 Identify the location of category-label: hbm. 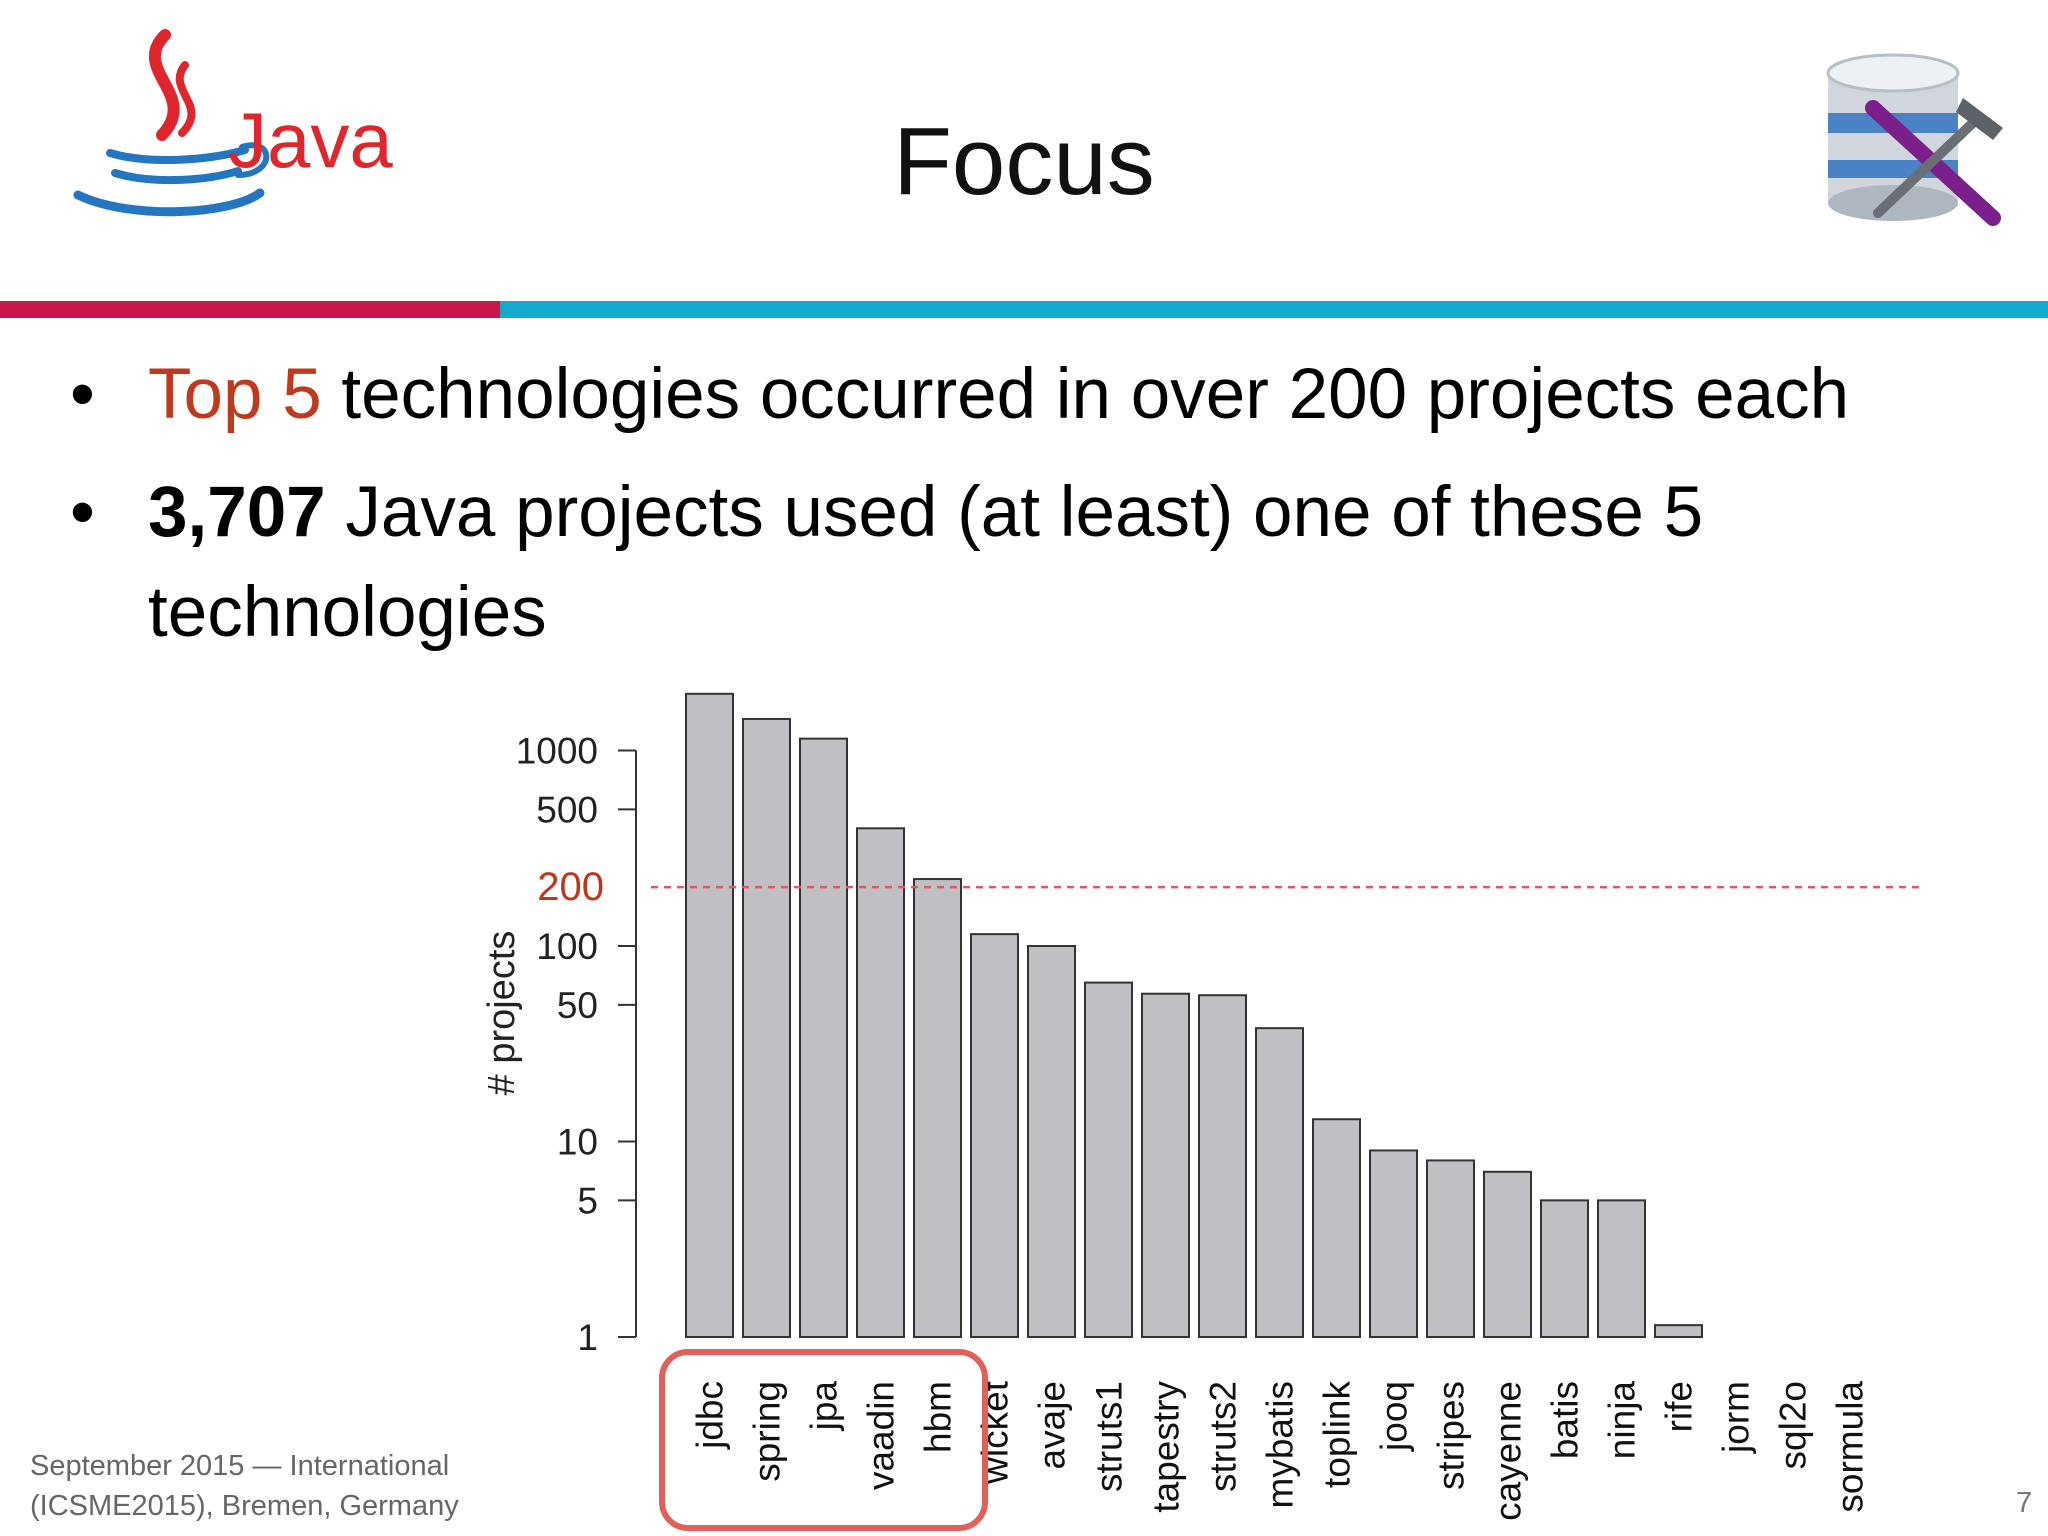
(938, 1417).